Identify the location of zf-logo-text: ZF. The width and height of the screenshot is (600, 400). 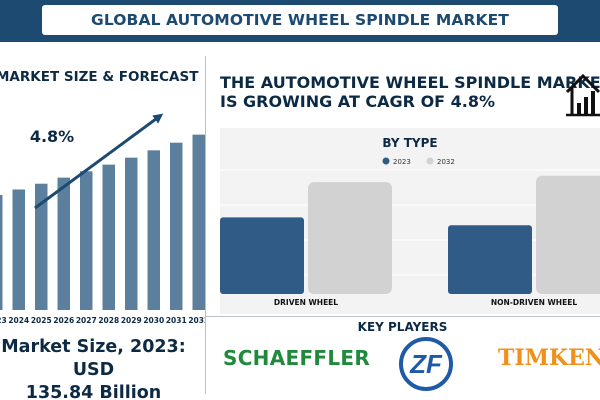
(426, 364).